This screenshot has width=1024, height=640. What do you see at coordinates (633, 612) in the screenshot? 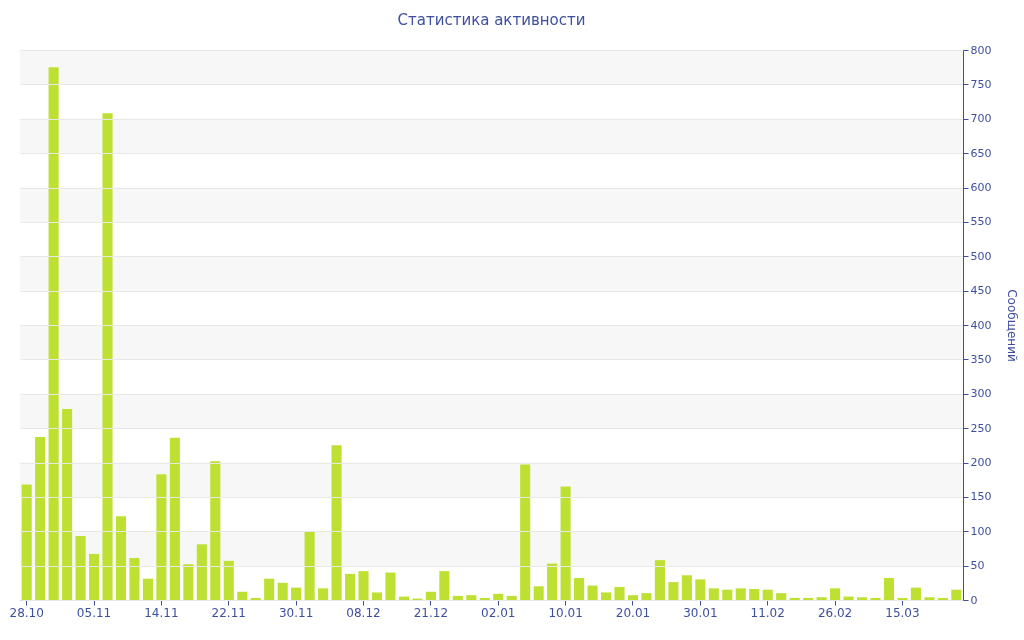
I see `x-tick-label: 20.01` at bounding box center [633, 612].